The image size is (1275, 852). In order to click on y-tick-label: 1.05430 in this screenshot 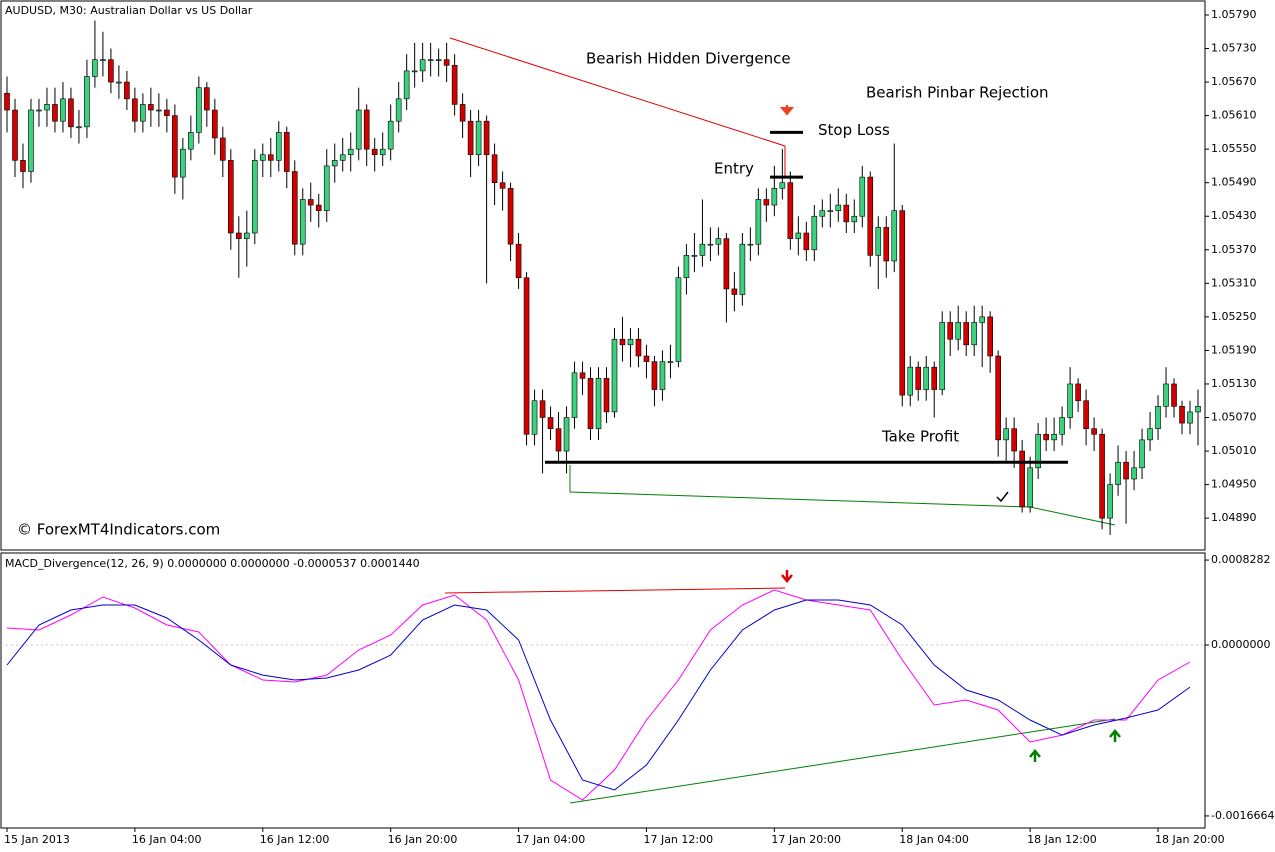, I will do `click(1234, 215)`.